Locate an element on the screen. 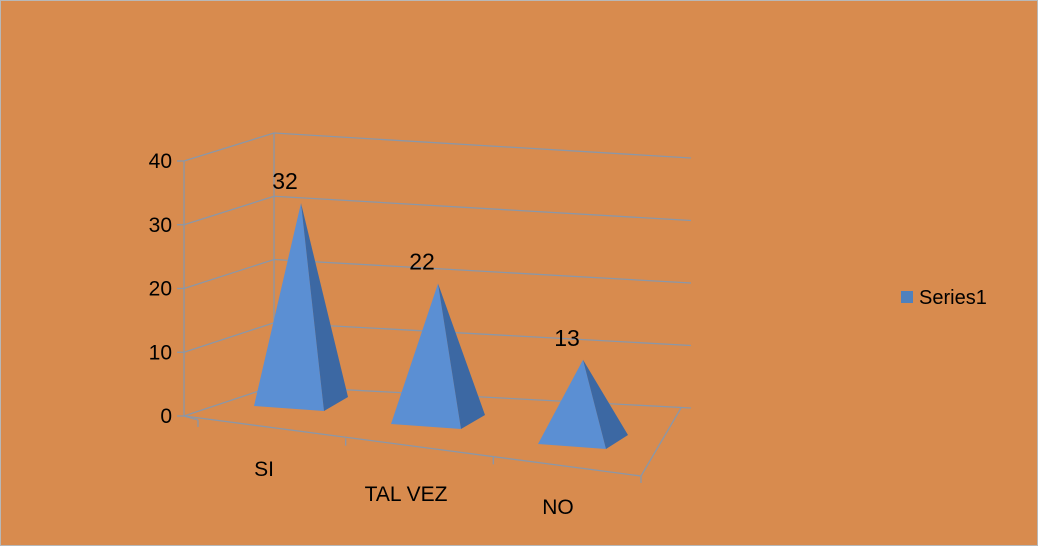 The image size is (1038, 547). legend-swatch is located at coordinates (907, 297).